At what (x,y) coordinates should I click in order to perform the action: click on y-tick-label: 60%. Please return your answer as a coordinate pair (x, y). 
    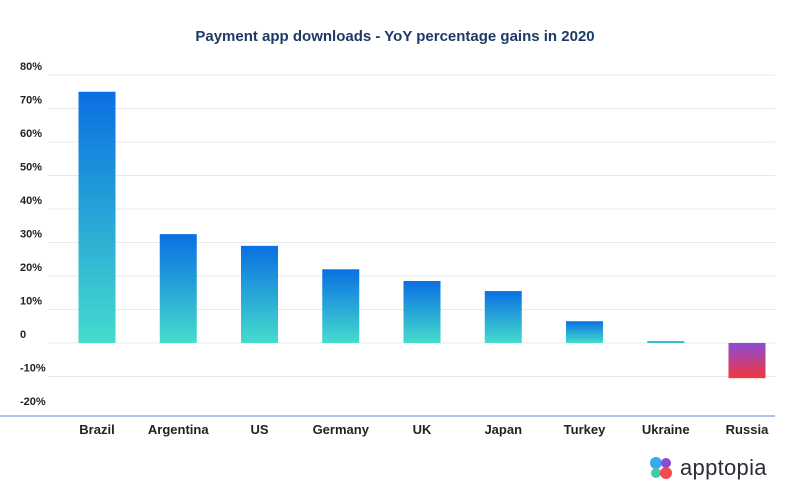
    Looking at the image, I should click on (31, 134).